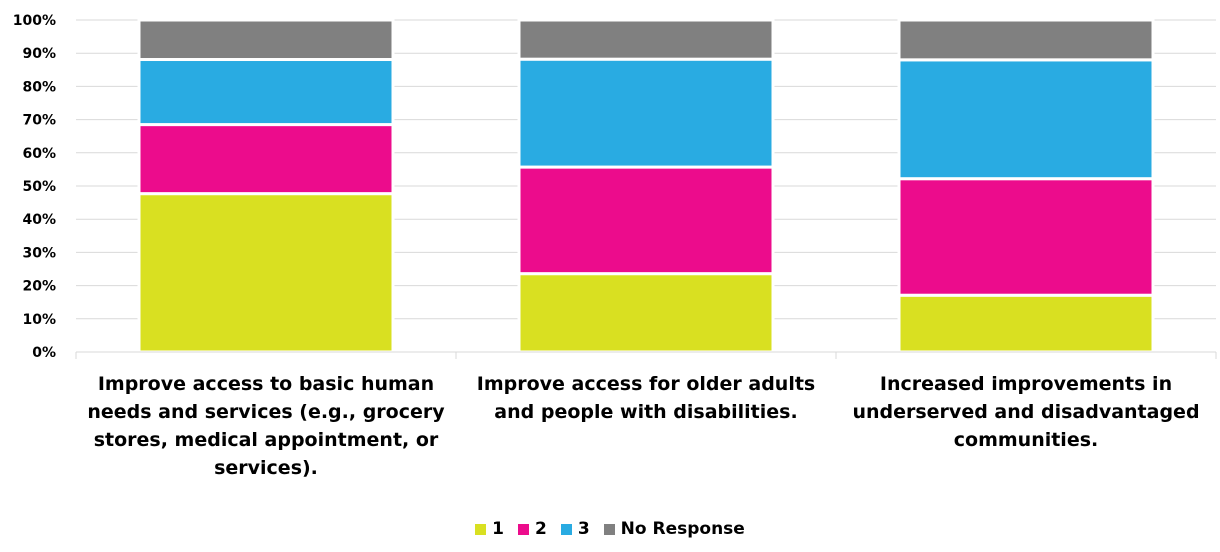 This screenshot has height=552, width=1220. What do you see at coordinates (489, 529) in the screenshot?
I see `legend-item: 1` at bounding box center [489, 529].